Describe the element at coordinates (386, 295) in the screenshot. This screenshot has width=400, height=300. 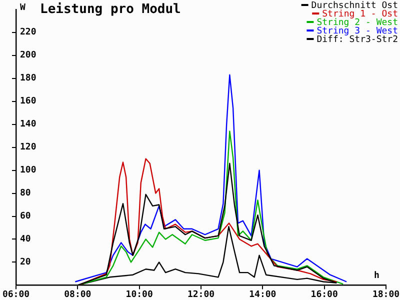
I see `x-tick-label: 18:00` at that location.